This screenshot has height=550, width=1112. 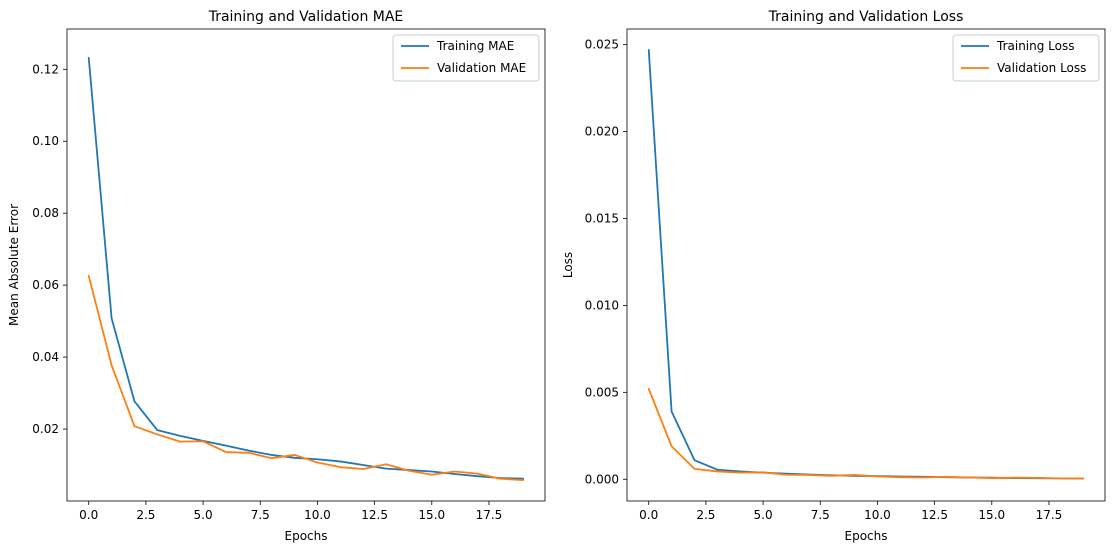 I want to click on mae-chart-y-ticks: 0.02 0.04 0.06 0.08 0.10 0.12, so click(x=49, y=249).